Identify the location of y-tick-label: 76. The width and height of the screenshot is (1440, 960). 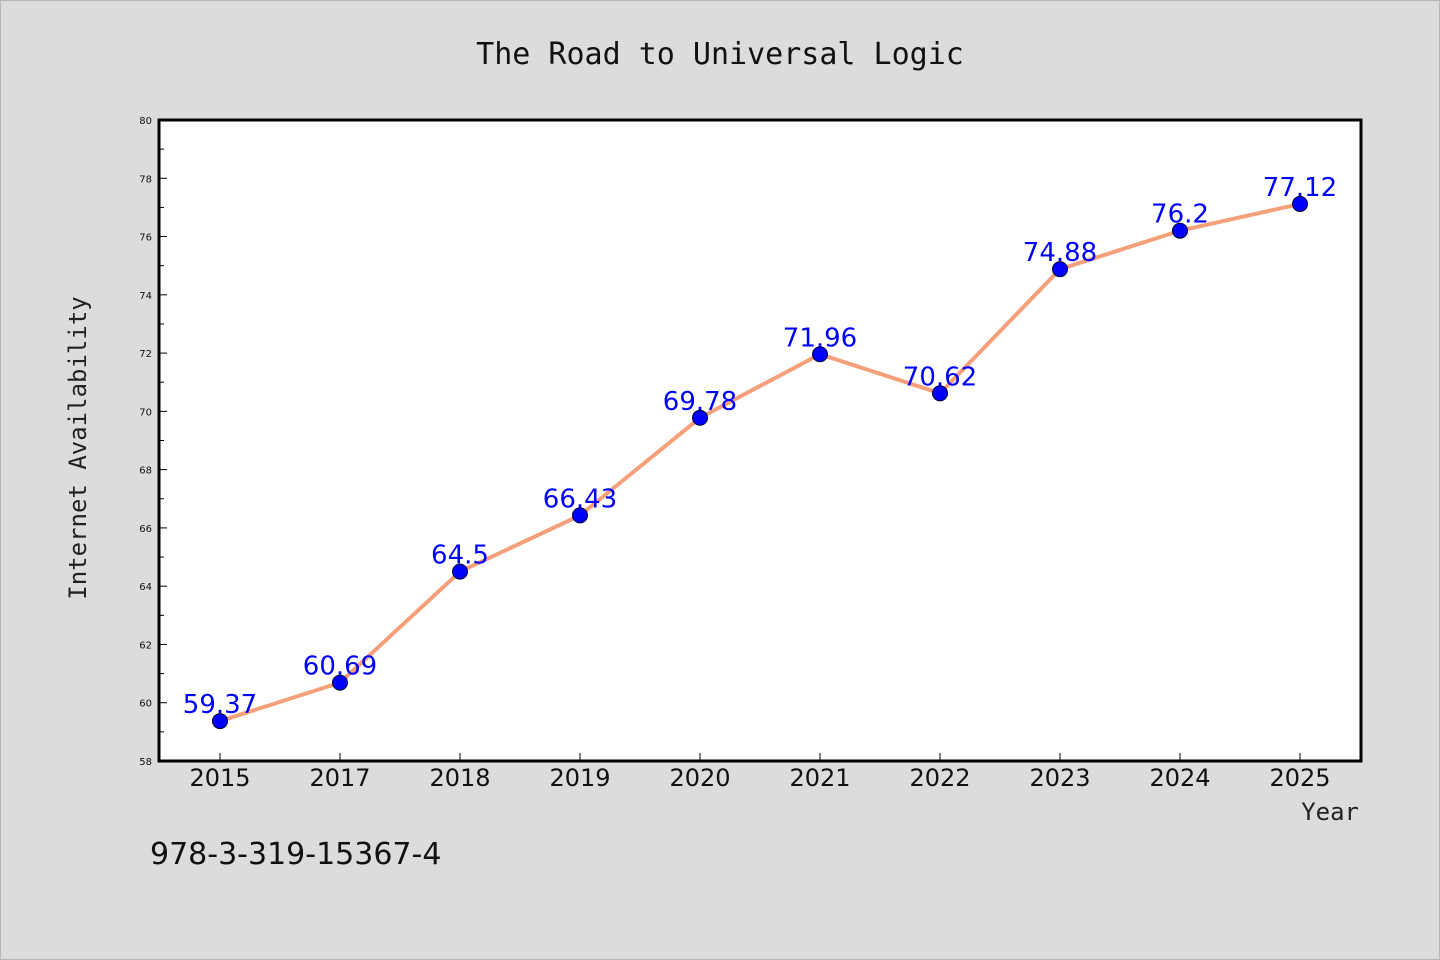
(145, 238).